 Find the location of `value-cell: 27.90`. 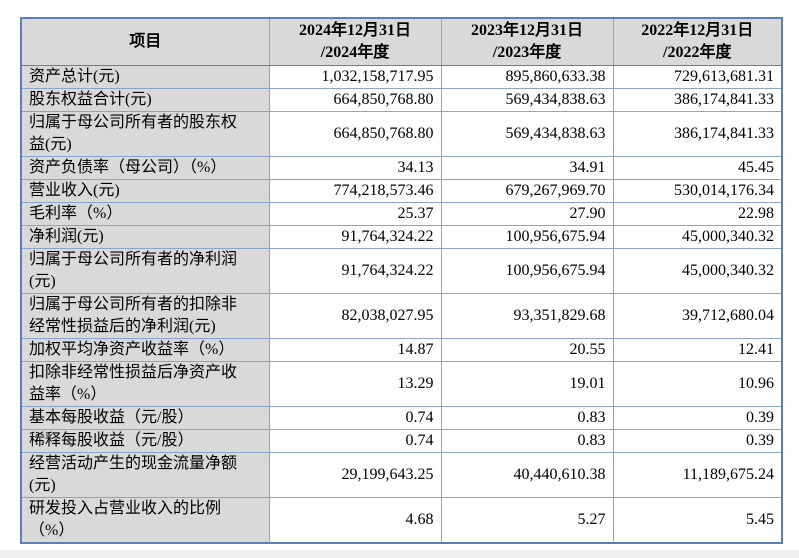

value-cell: 27.90 is located at coordinates (527, 214).